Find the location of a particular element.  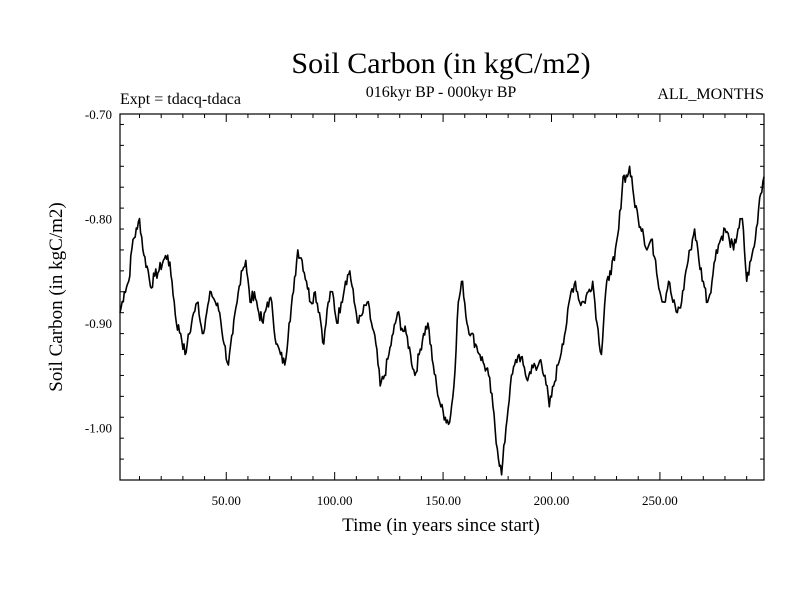

x-axis-label: Time (in years since start) is located at coordinates (441, 525).